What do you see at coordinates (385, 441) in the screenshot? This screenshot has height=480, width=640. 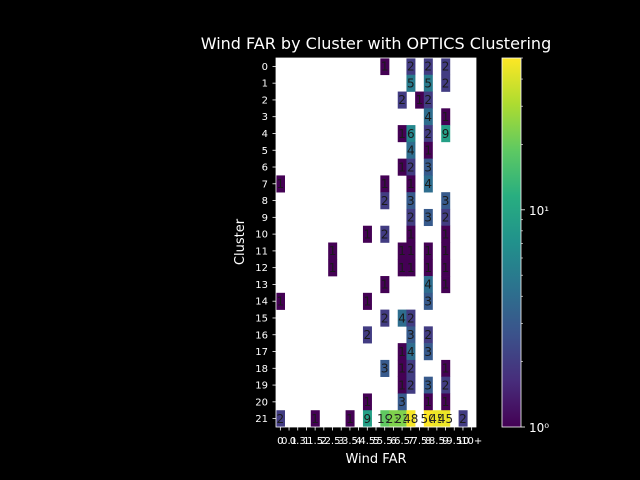 I see `x-tick-label: 5.5` at bounding box center [385, 441].